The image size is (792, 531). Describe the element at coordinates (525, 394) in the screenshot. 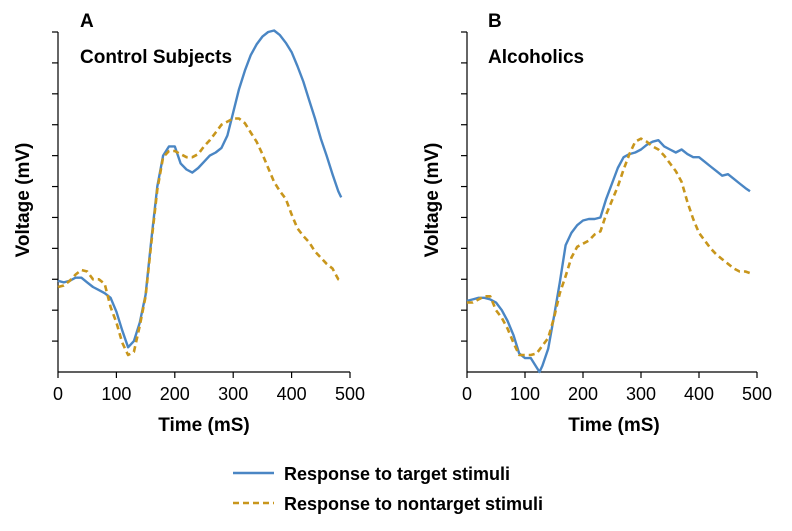

I see `panel-b-x-tick-label: 100` at that location.